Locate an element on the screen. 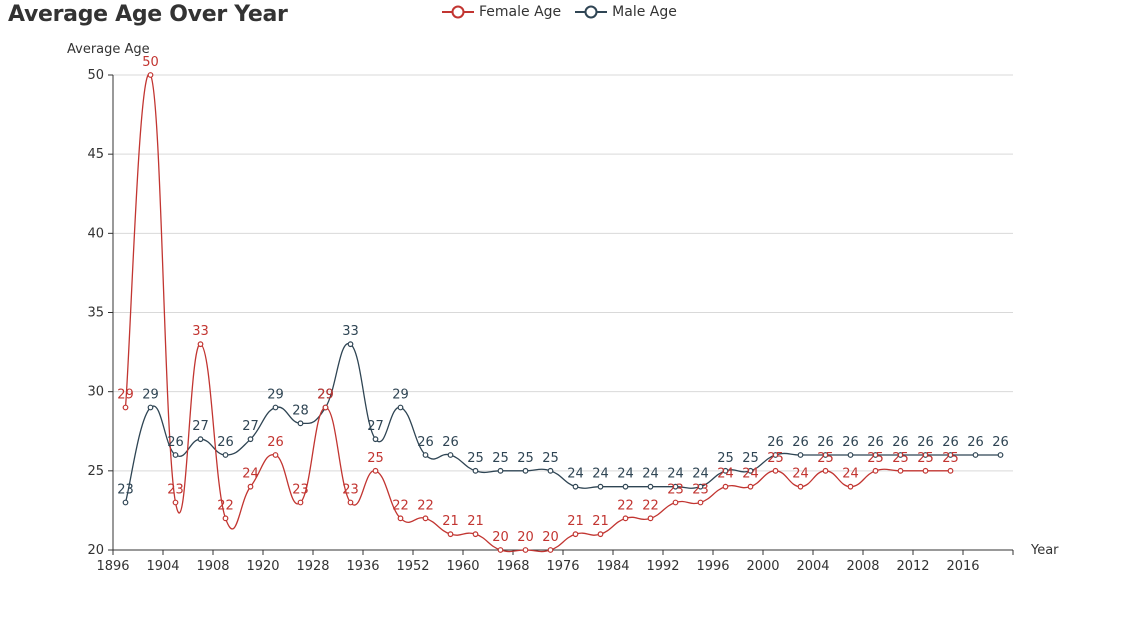 The image size is (1125, 625). legend-label-female: Female Age is located at coordinates (520, 12).